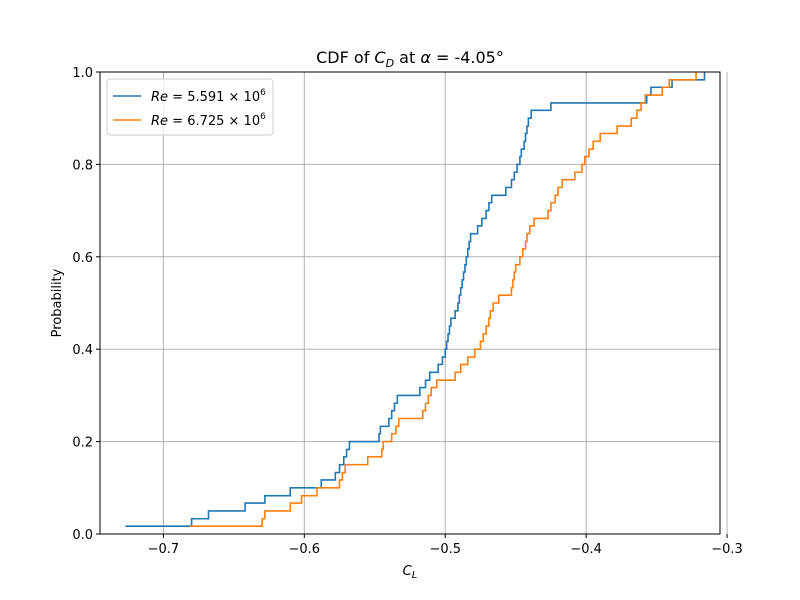 This screenshot has height=600, width=800. I want to click on y-tick-label: 0.0, so click(82, 535).